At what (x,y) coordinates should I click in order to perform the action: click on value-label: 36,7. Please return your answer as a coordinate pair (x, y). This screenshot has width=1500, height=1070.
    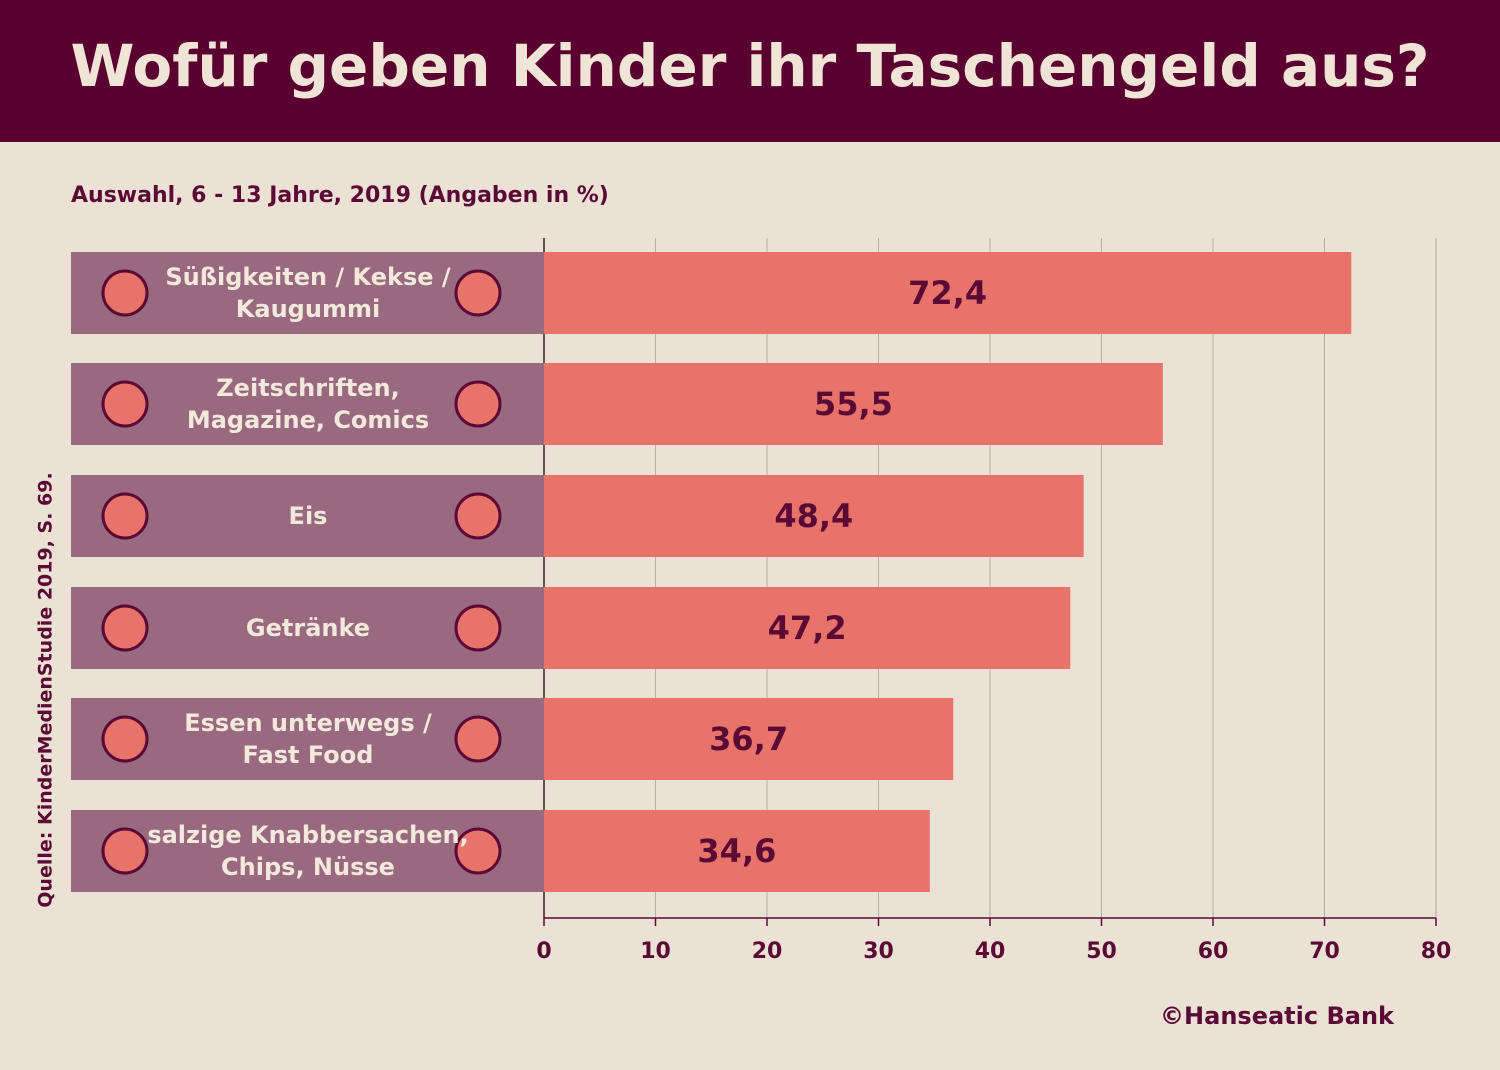
    Looking at the image, I should click on (748, 739).